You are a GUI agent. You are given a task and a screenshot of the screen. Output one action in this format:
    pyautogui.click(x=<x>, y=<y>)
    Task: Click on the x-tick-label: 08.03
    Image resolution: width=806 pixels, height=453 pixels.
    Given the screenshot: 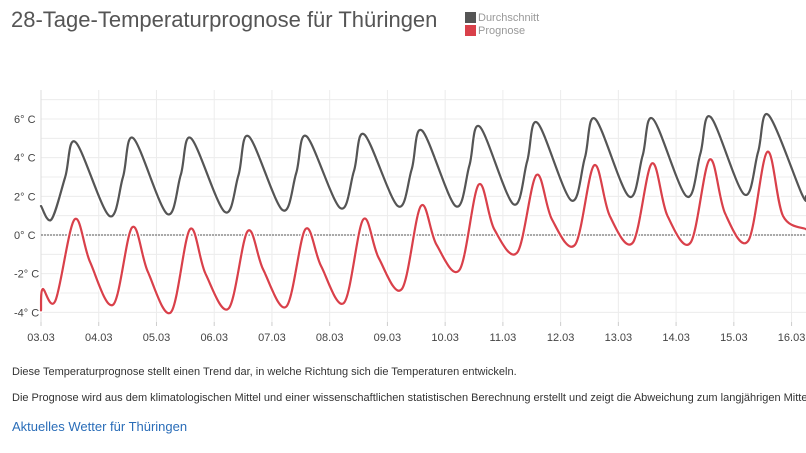 What is the action you would take?
    pyautogui.click(x=330, y=338)
    